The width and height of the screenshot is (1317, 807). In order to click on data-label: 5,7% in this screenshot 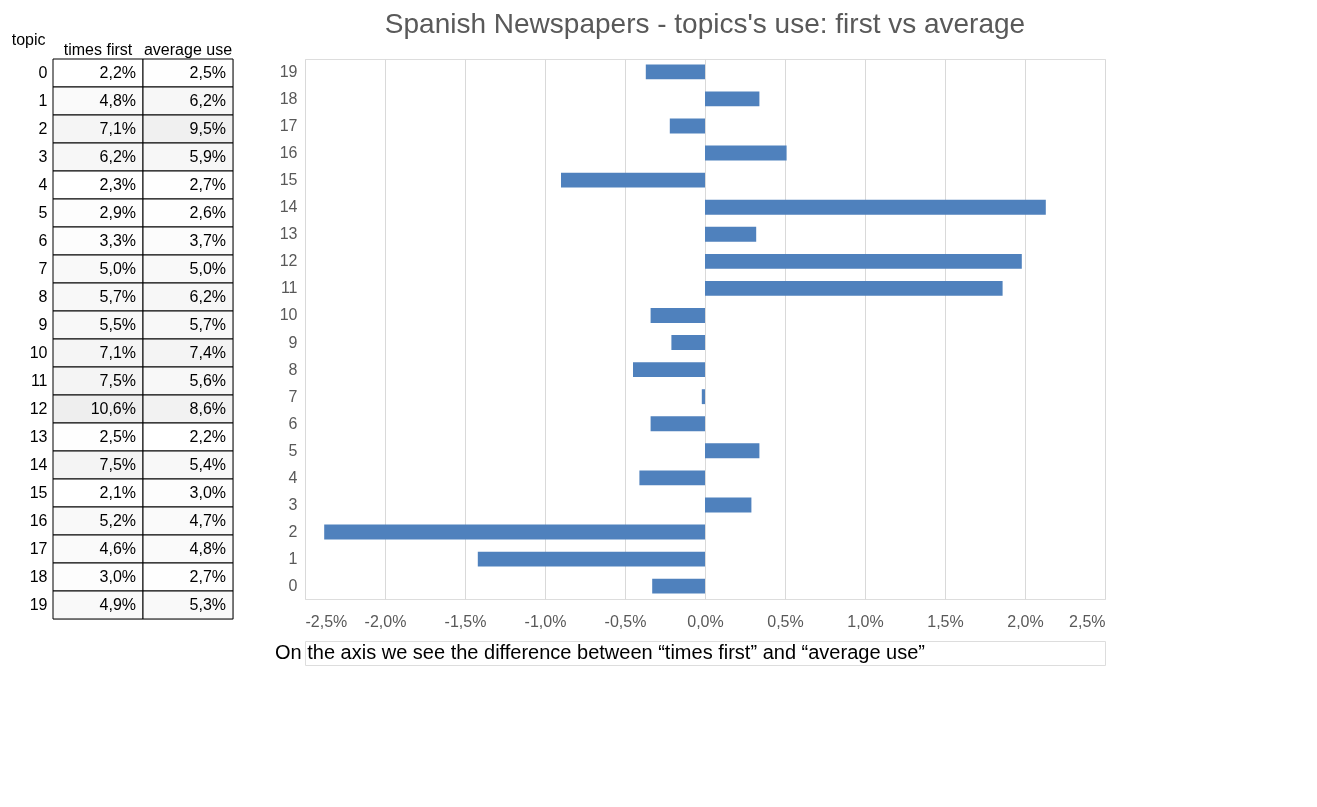, I will do `click(117, 296)`.